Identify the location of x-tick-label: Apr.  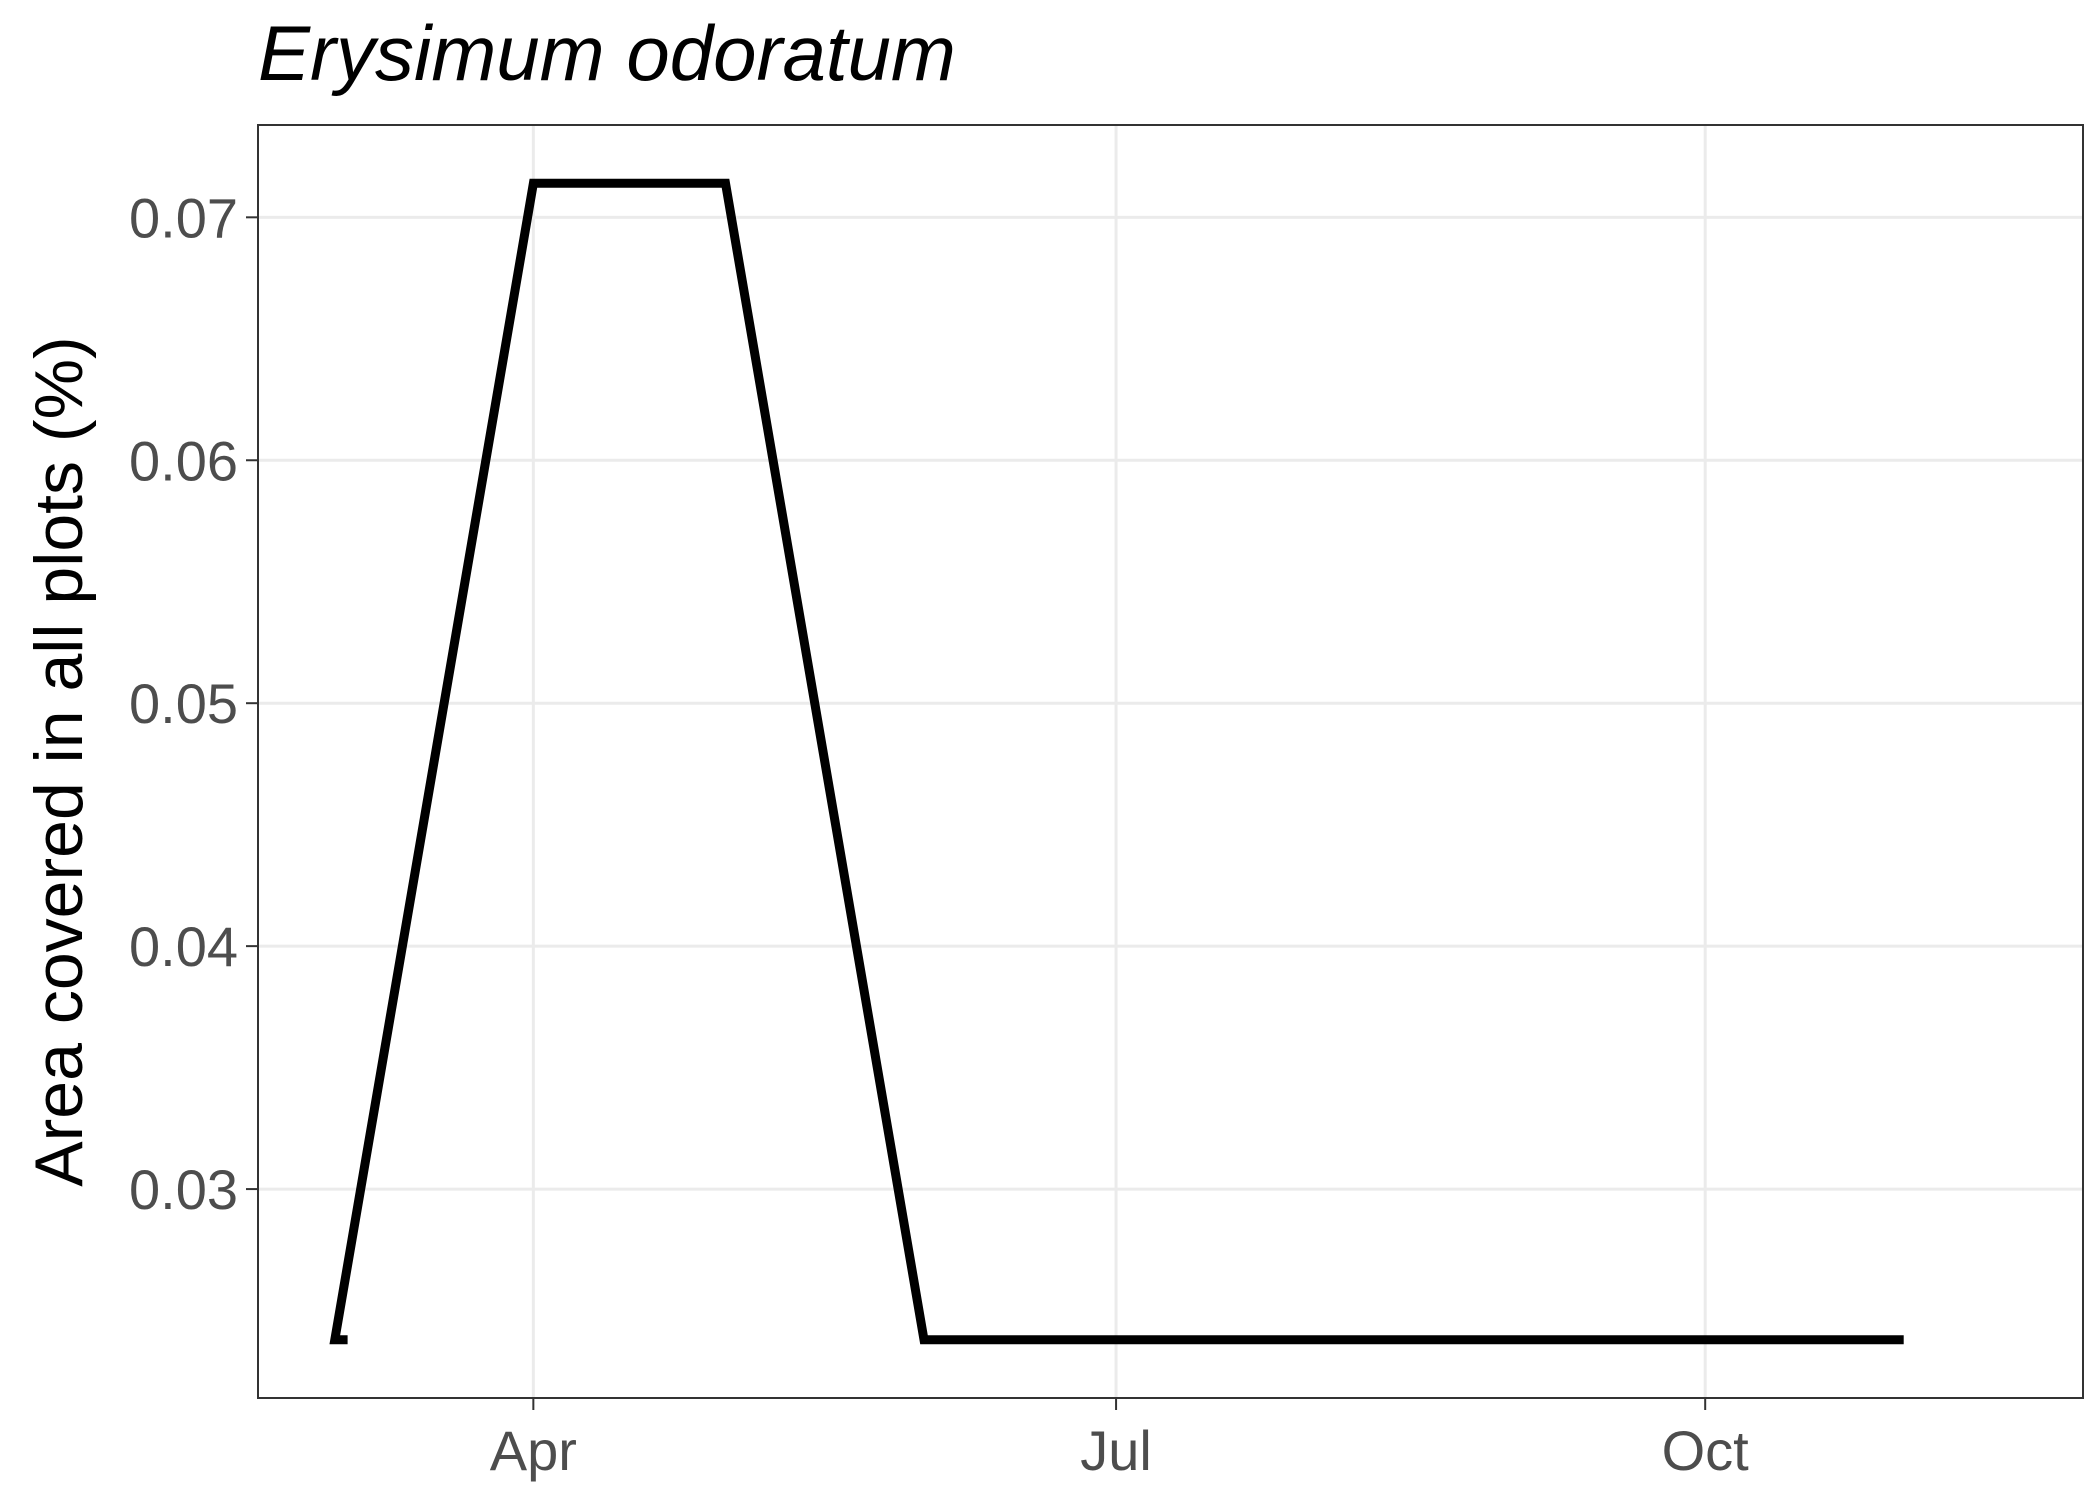
(533, 1450).